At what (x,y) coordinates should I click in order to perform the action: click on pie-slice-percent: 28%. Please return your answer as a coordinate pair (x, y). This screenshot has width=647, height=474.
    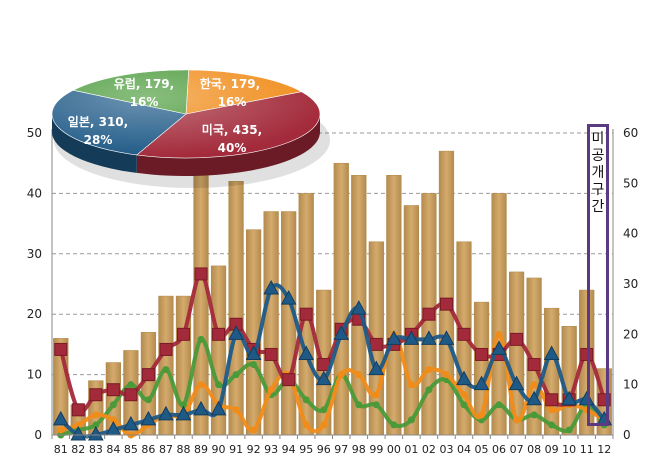
    Looking at the image, I should click on (98, 140).